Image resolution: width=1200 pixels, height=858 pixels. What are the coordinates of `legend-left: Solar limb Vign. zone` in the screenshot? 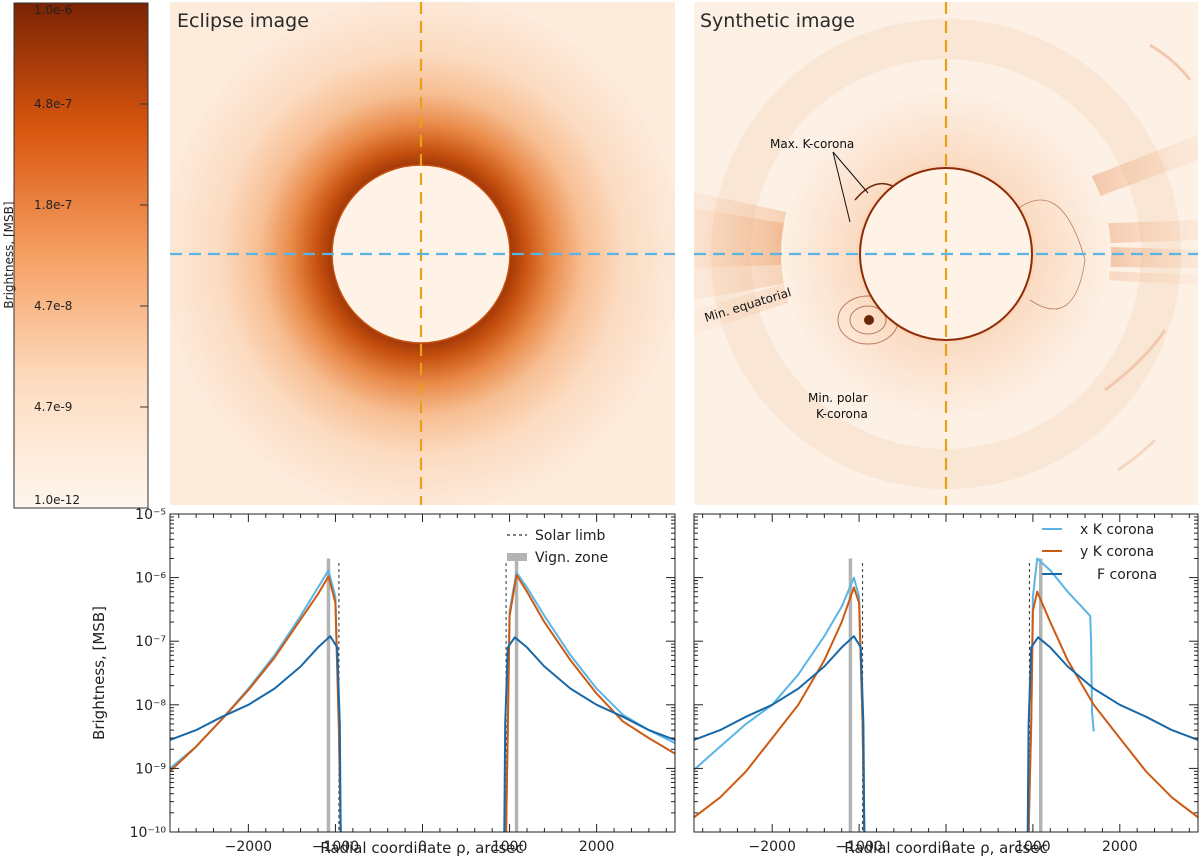 It's located at (557, 547).